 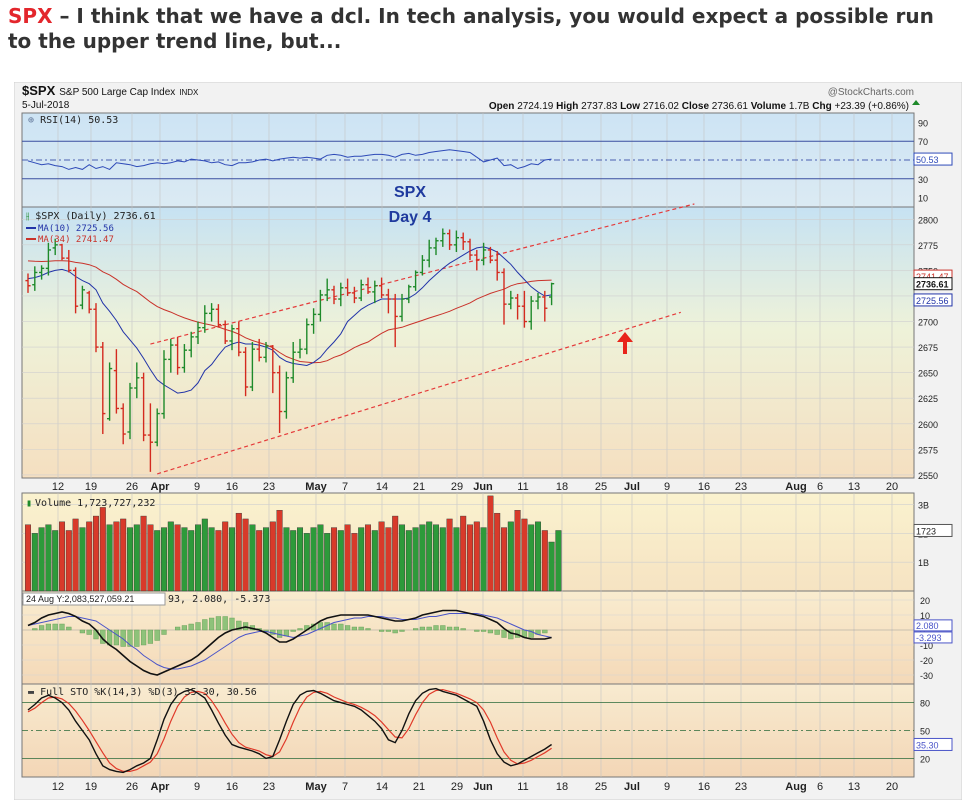 I want to click on macd-tick-5: -30, so click(x=926, y=676).